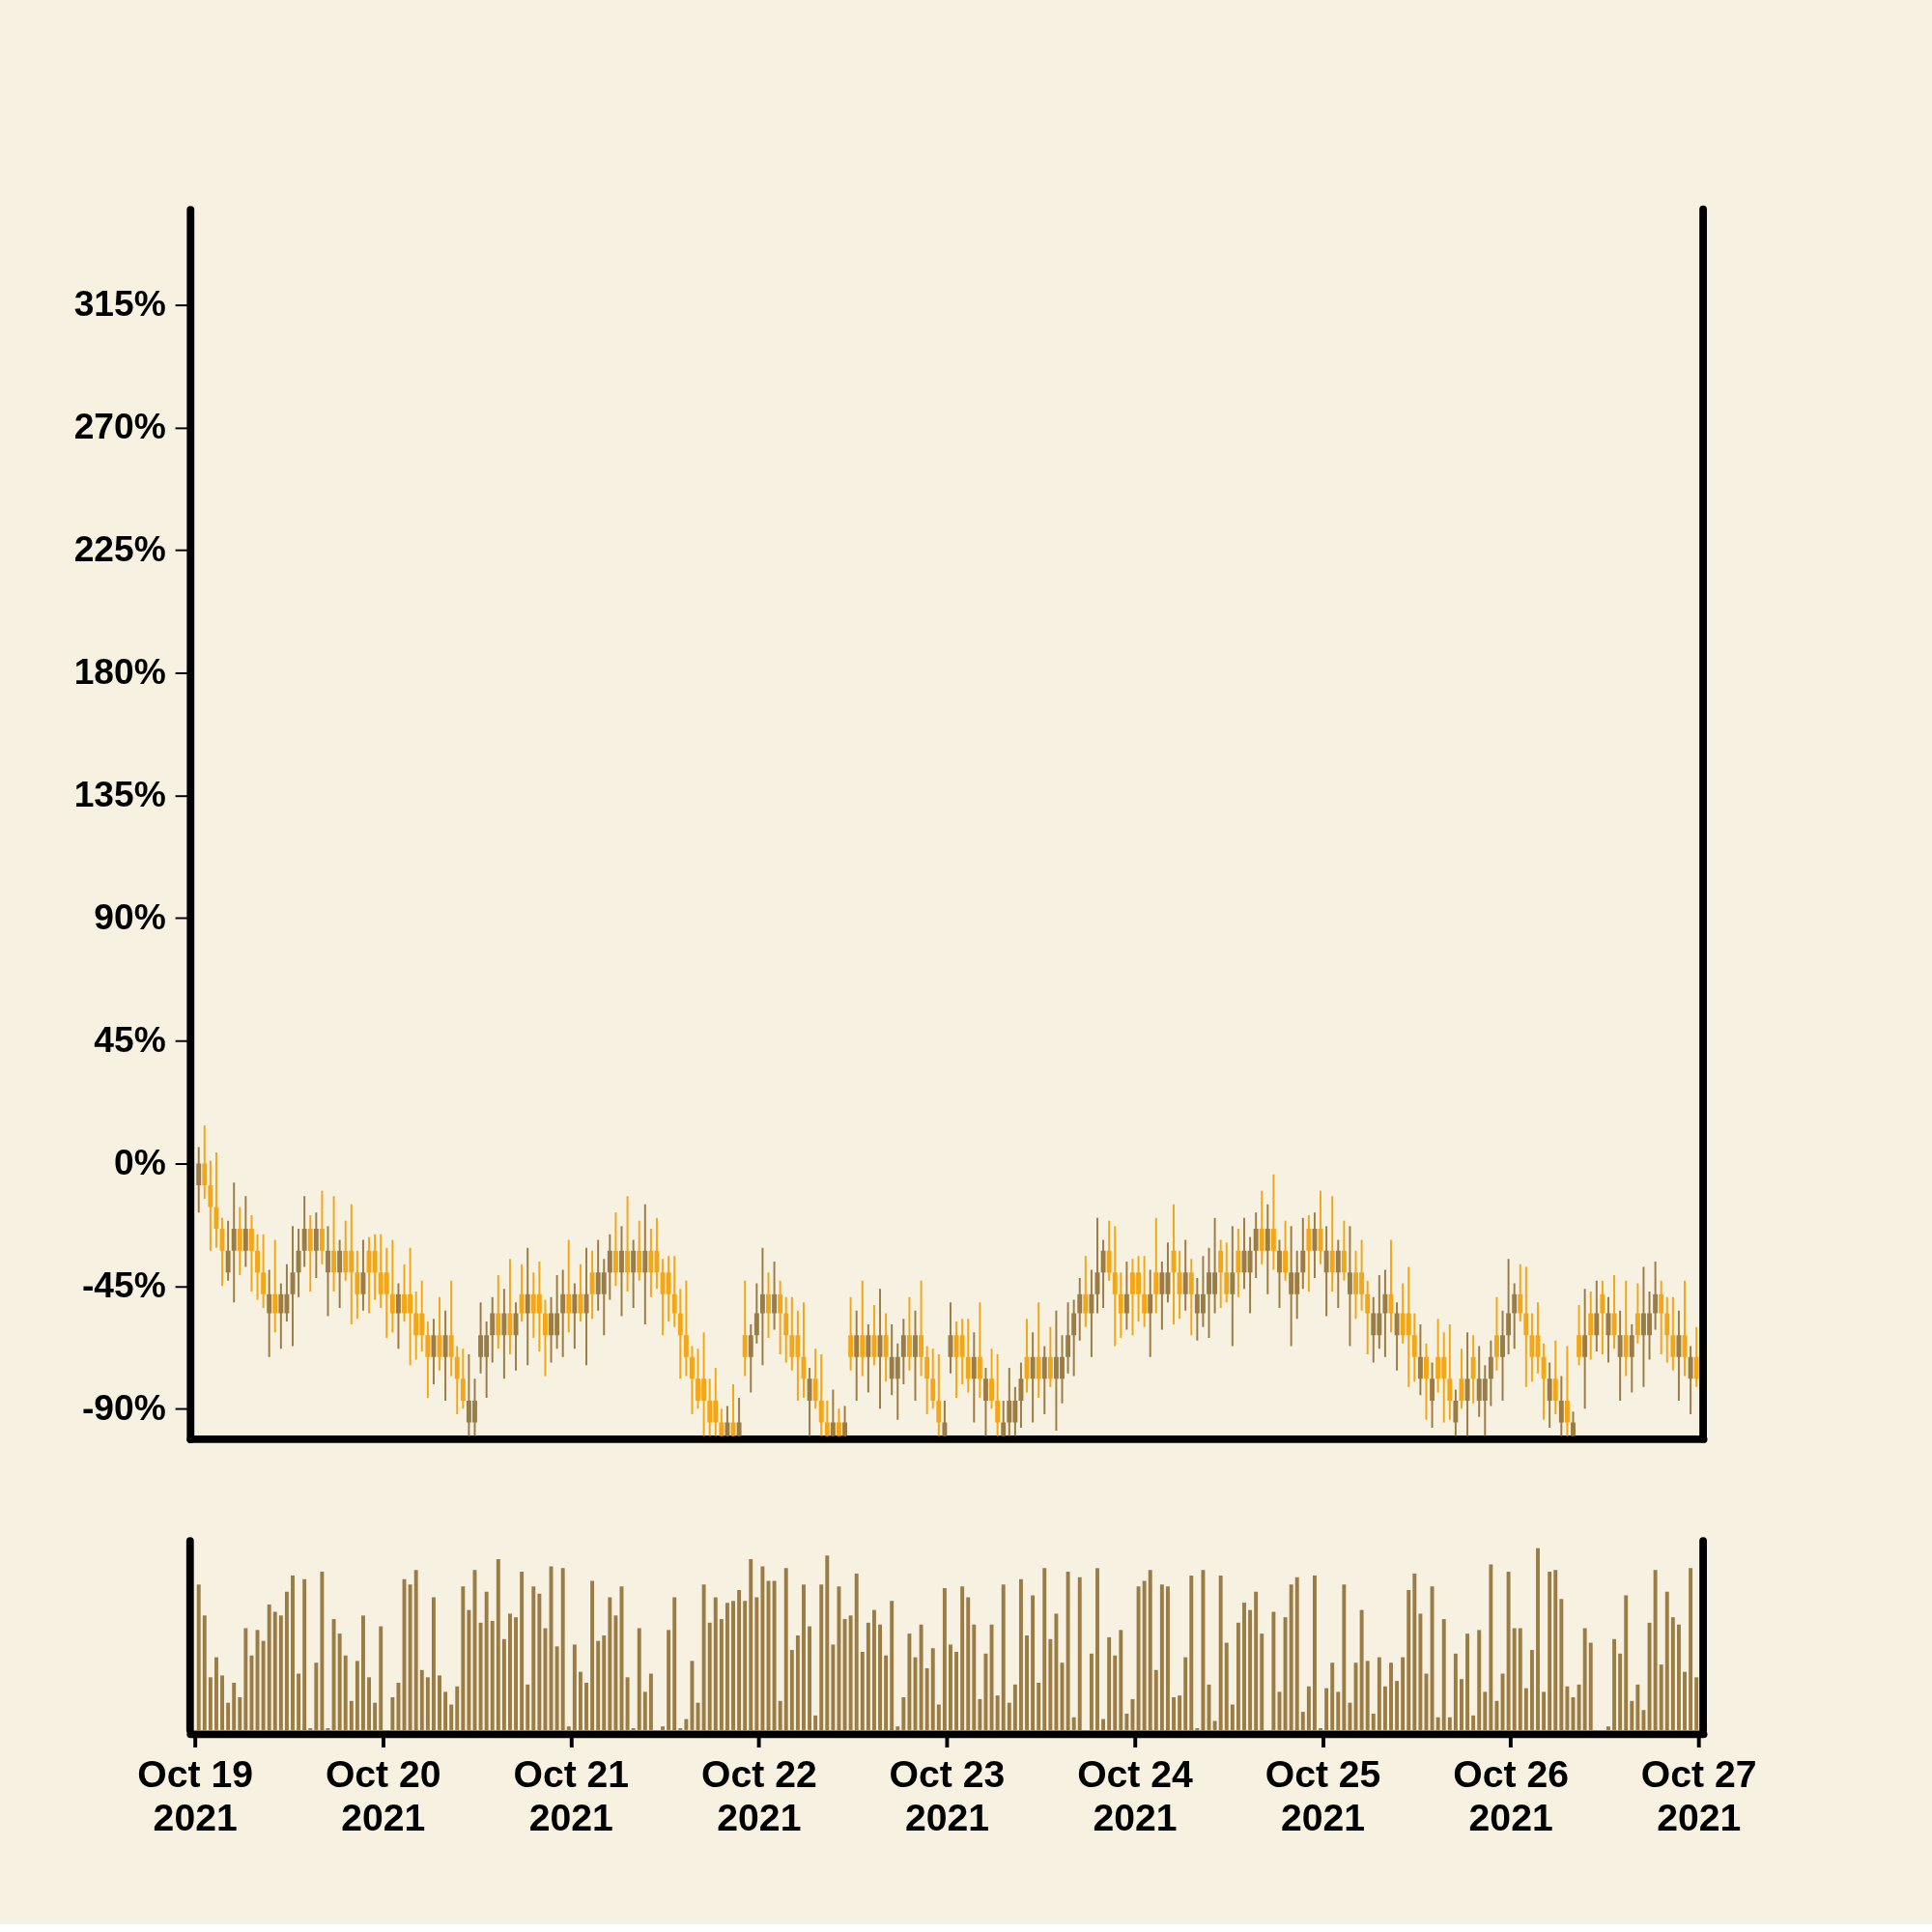 The width and height of the screenshot is (1932, 1932). I want to click on y-tick-label: 315%, so click(119, 303).